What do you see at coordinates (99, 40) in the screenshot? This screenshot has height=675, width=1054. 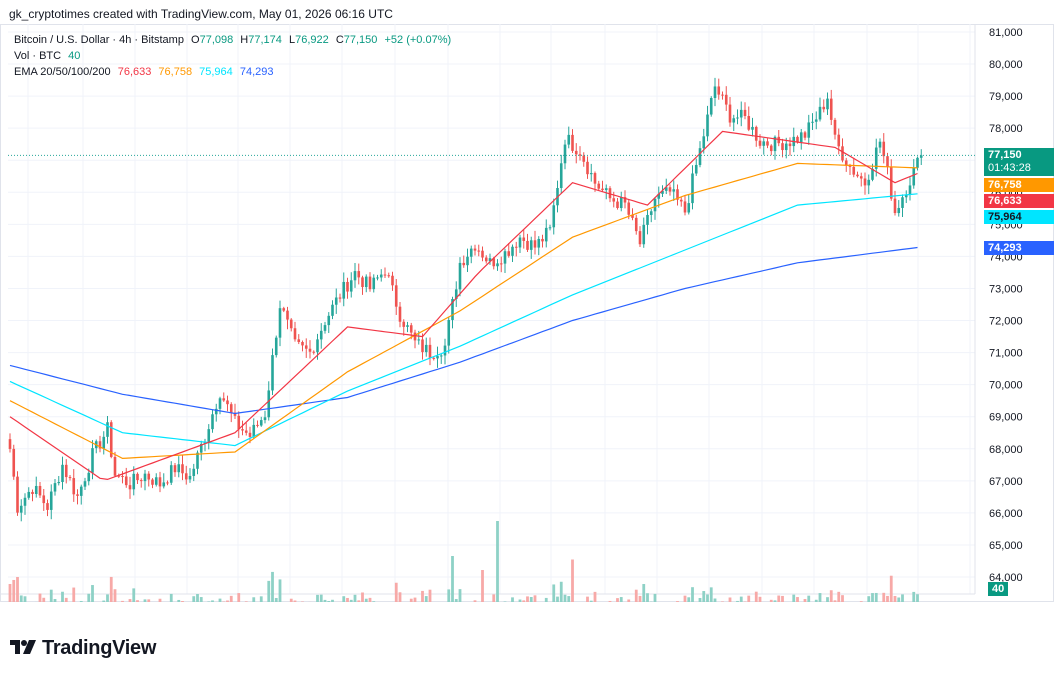 I see `symbol-name: Bitcoin / U.S. Dollar · 4h · Bitstamp` at bounding box center [99, 40].